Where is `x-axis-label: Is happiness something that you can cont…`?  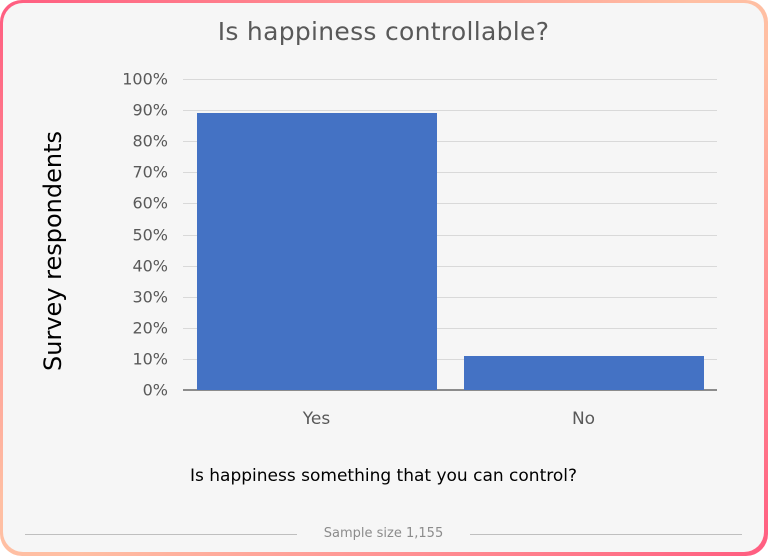 x-axis-label: Is happiness something that you can cont… is located at coordinates (383, 476).